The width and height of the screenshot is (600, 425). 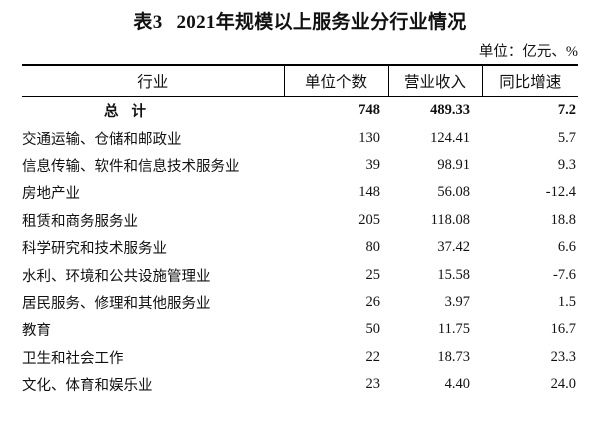 I want to click on cell-yoy: 16.7, so click(x=563, y=329).